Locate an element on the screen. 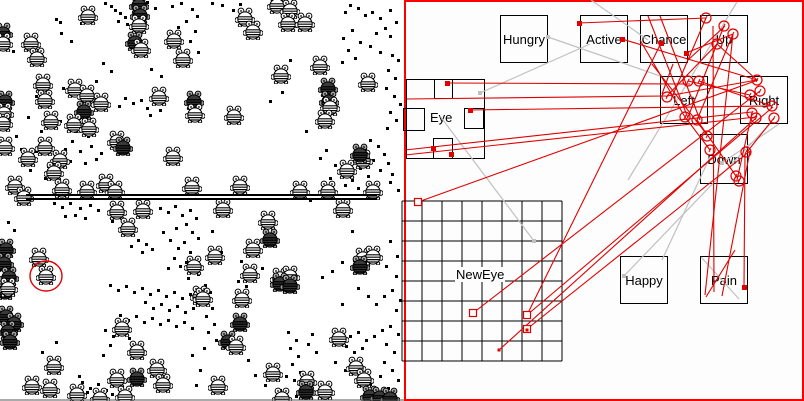  neuron-box-label: Down is located at coordinates (724, 159).